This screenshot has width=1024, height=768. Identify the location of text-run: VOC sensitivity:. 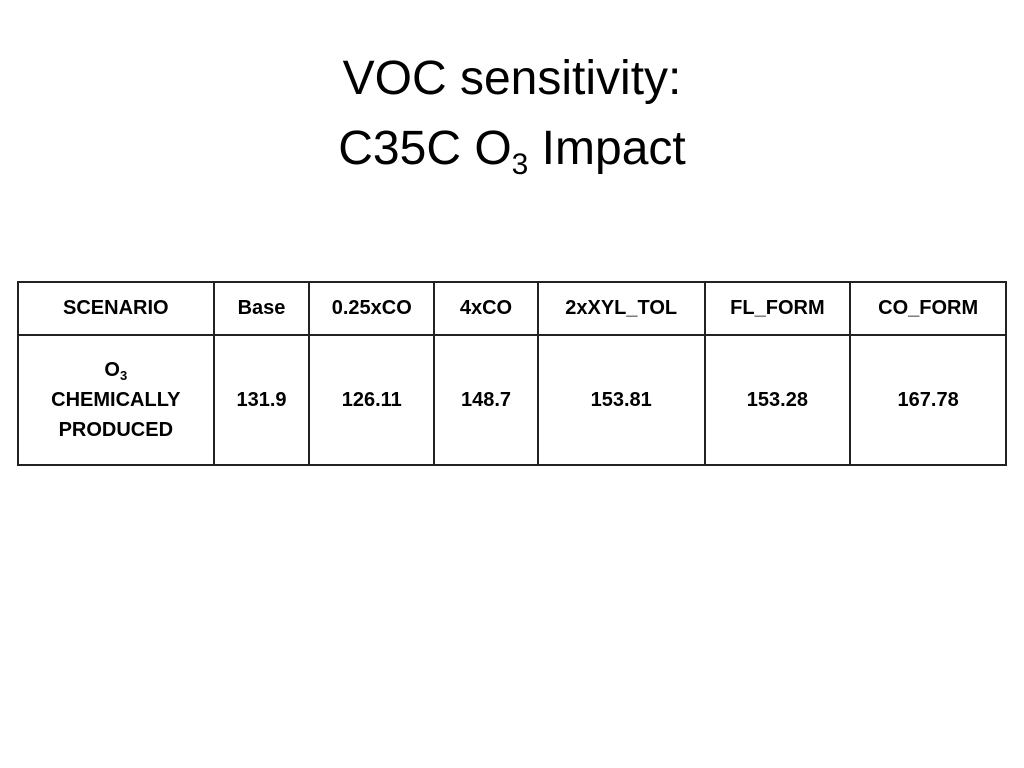
(512, 78).